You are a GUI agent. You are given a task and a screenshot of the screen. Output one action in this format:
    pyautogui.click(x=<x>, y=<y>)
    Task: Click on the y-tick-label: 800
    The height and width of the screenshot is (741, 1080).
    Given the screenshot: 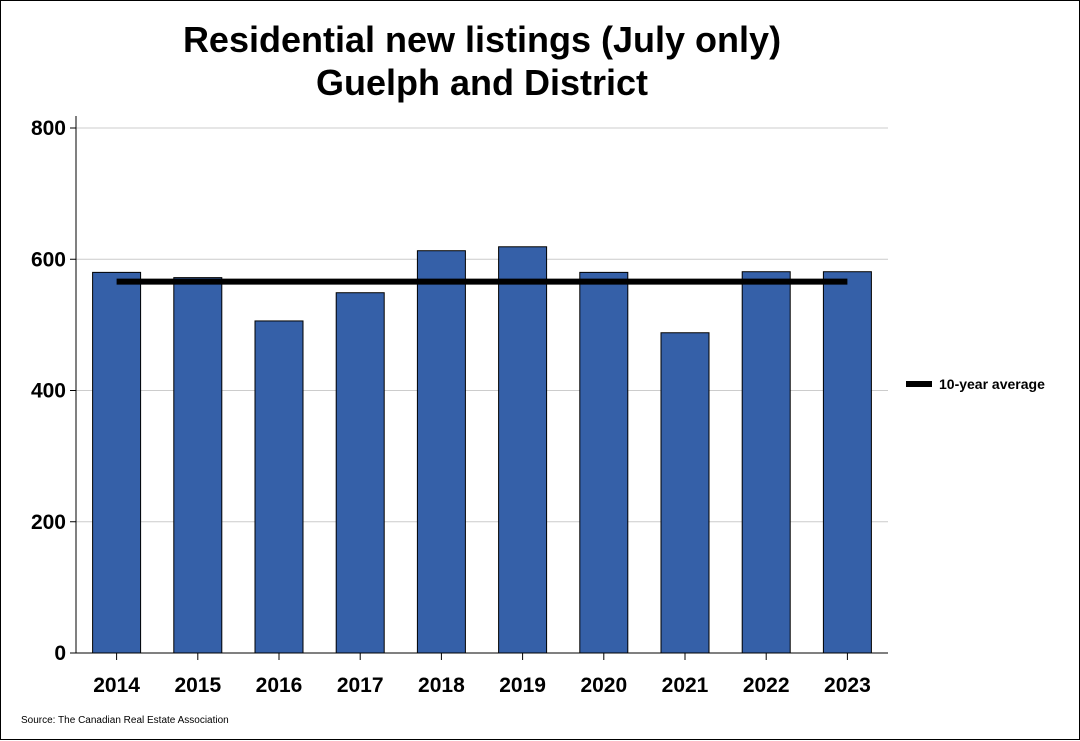 What is the action you would take?
    pyautogui.click(x=48, y=128)
    